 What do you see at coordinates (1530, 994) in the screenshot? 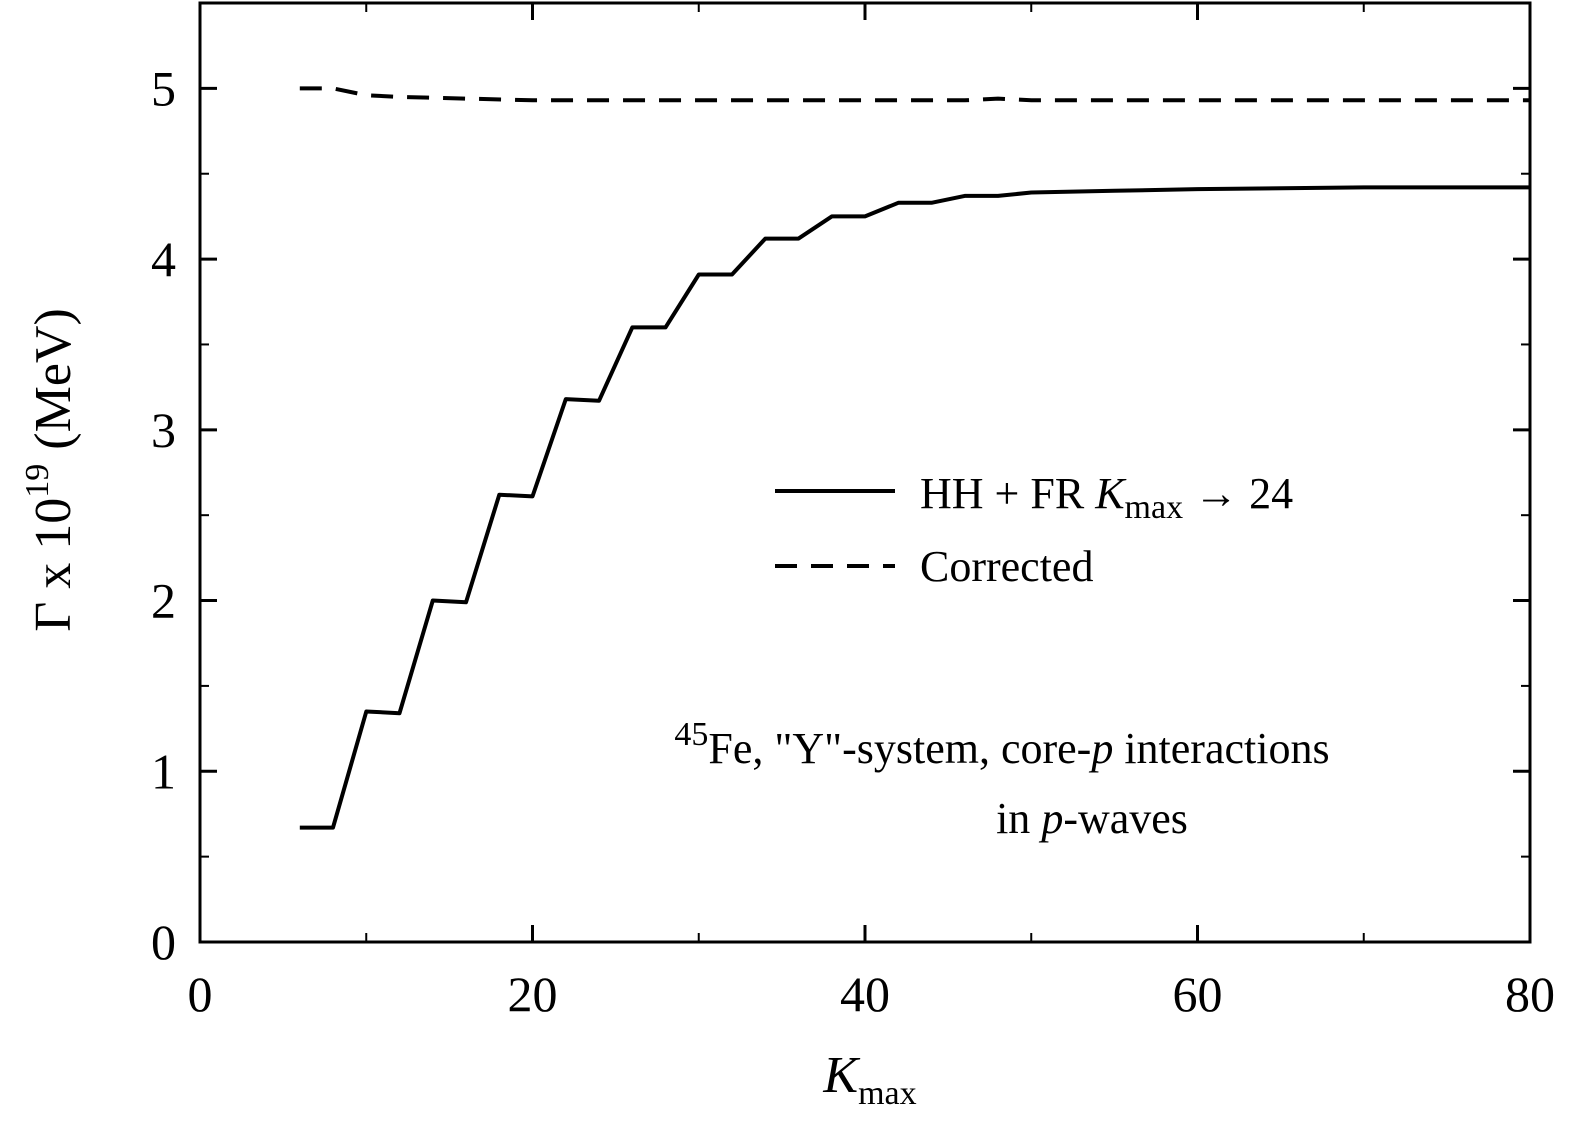
I see `x-tick-label: 80` at bounding box center [1530, 994].